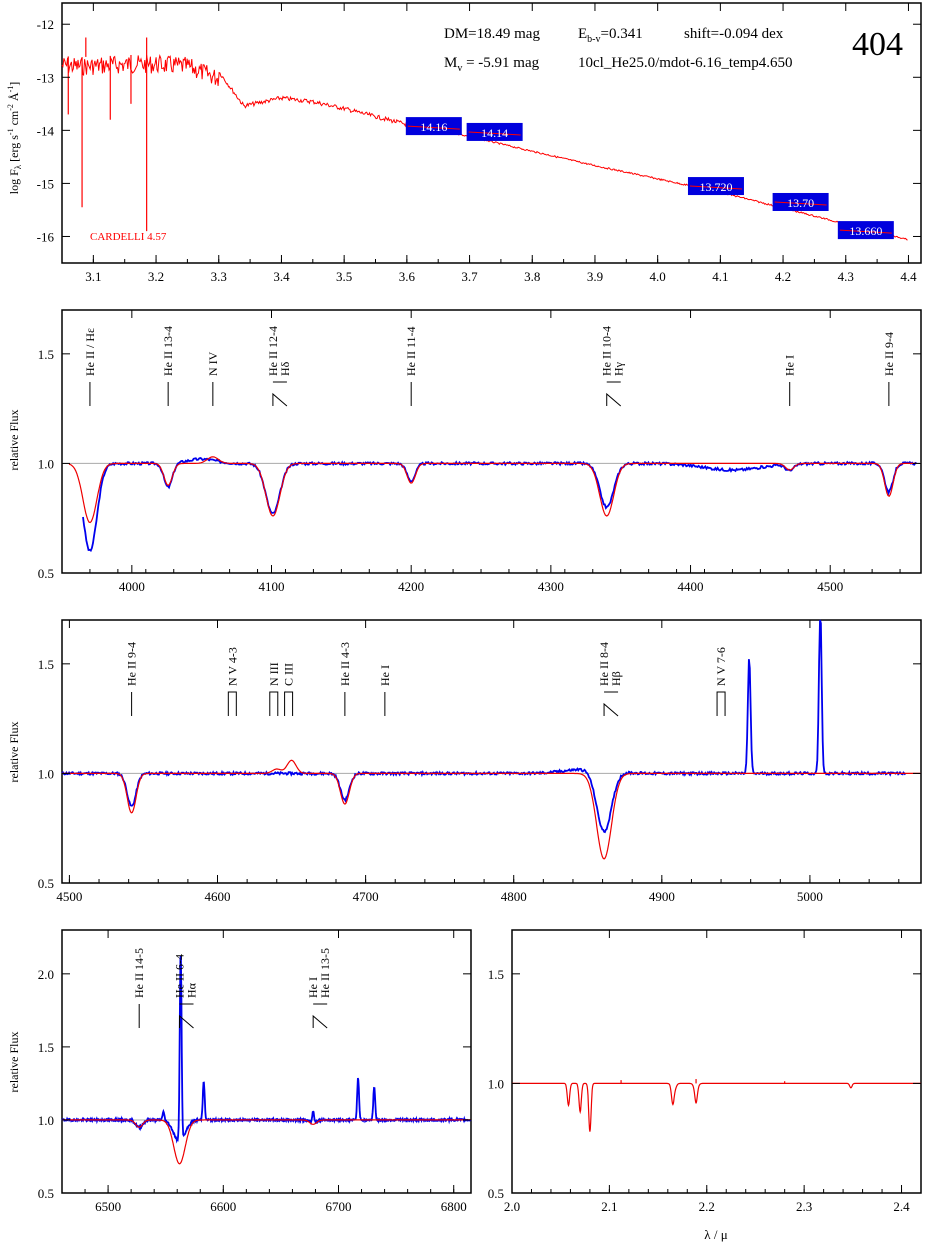 This screenshot has width=926, height=1245. What do you see at coordinates (800, 203) in the screenshot?
I see `photometry-label: 13.70` at bounding box center [800, 203].